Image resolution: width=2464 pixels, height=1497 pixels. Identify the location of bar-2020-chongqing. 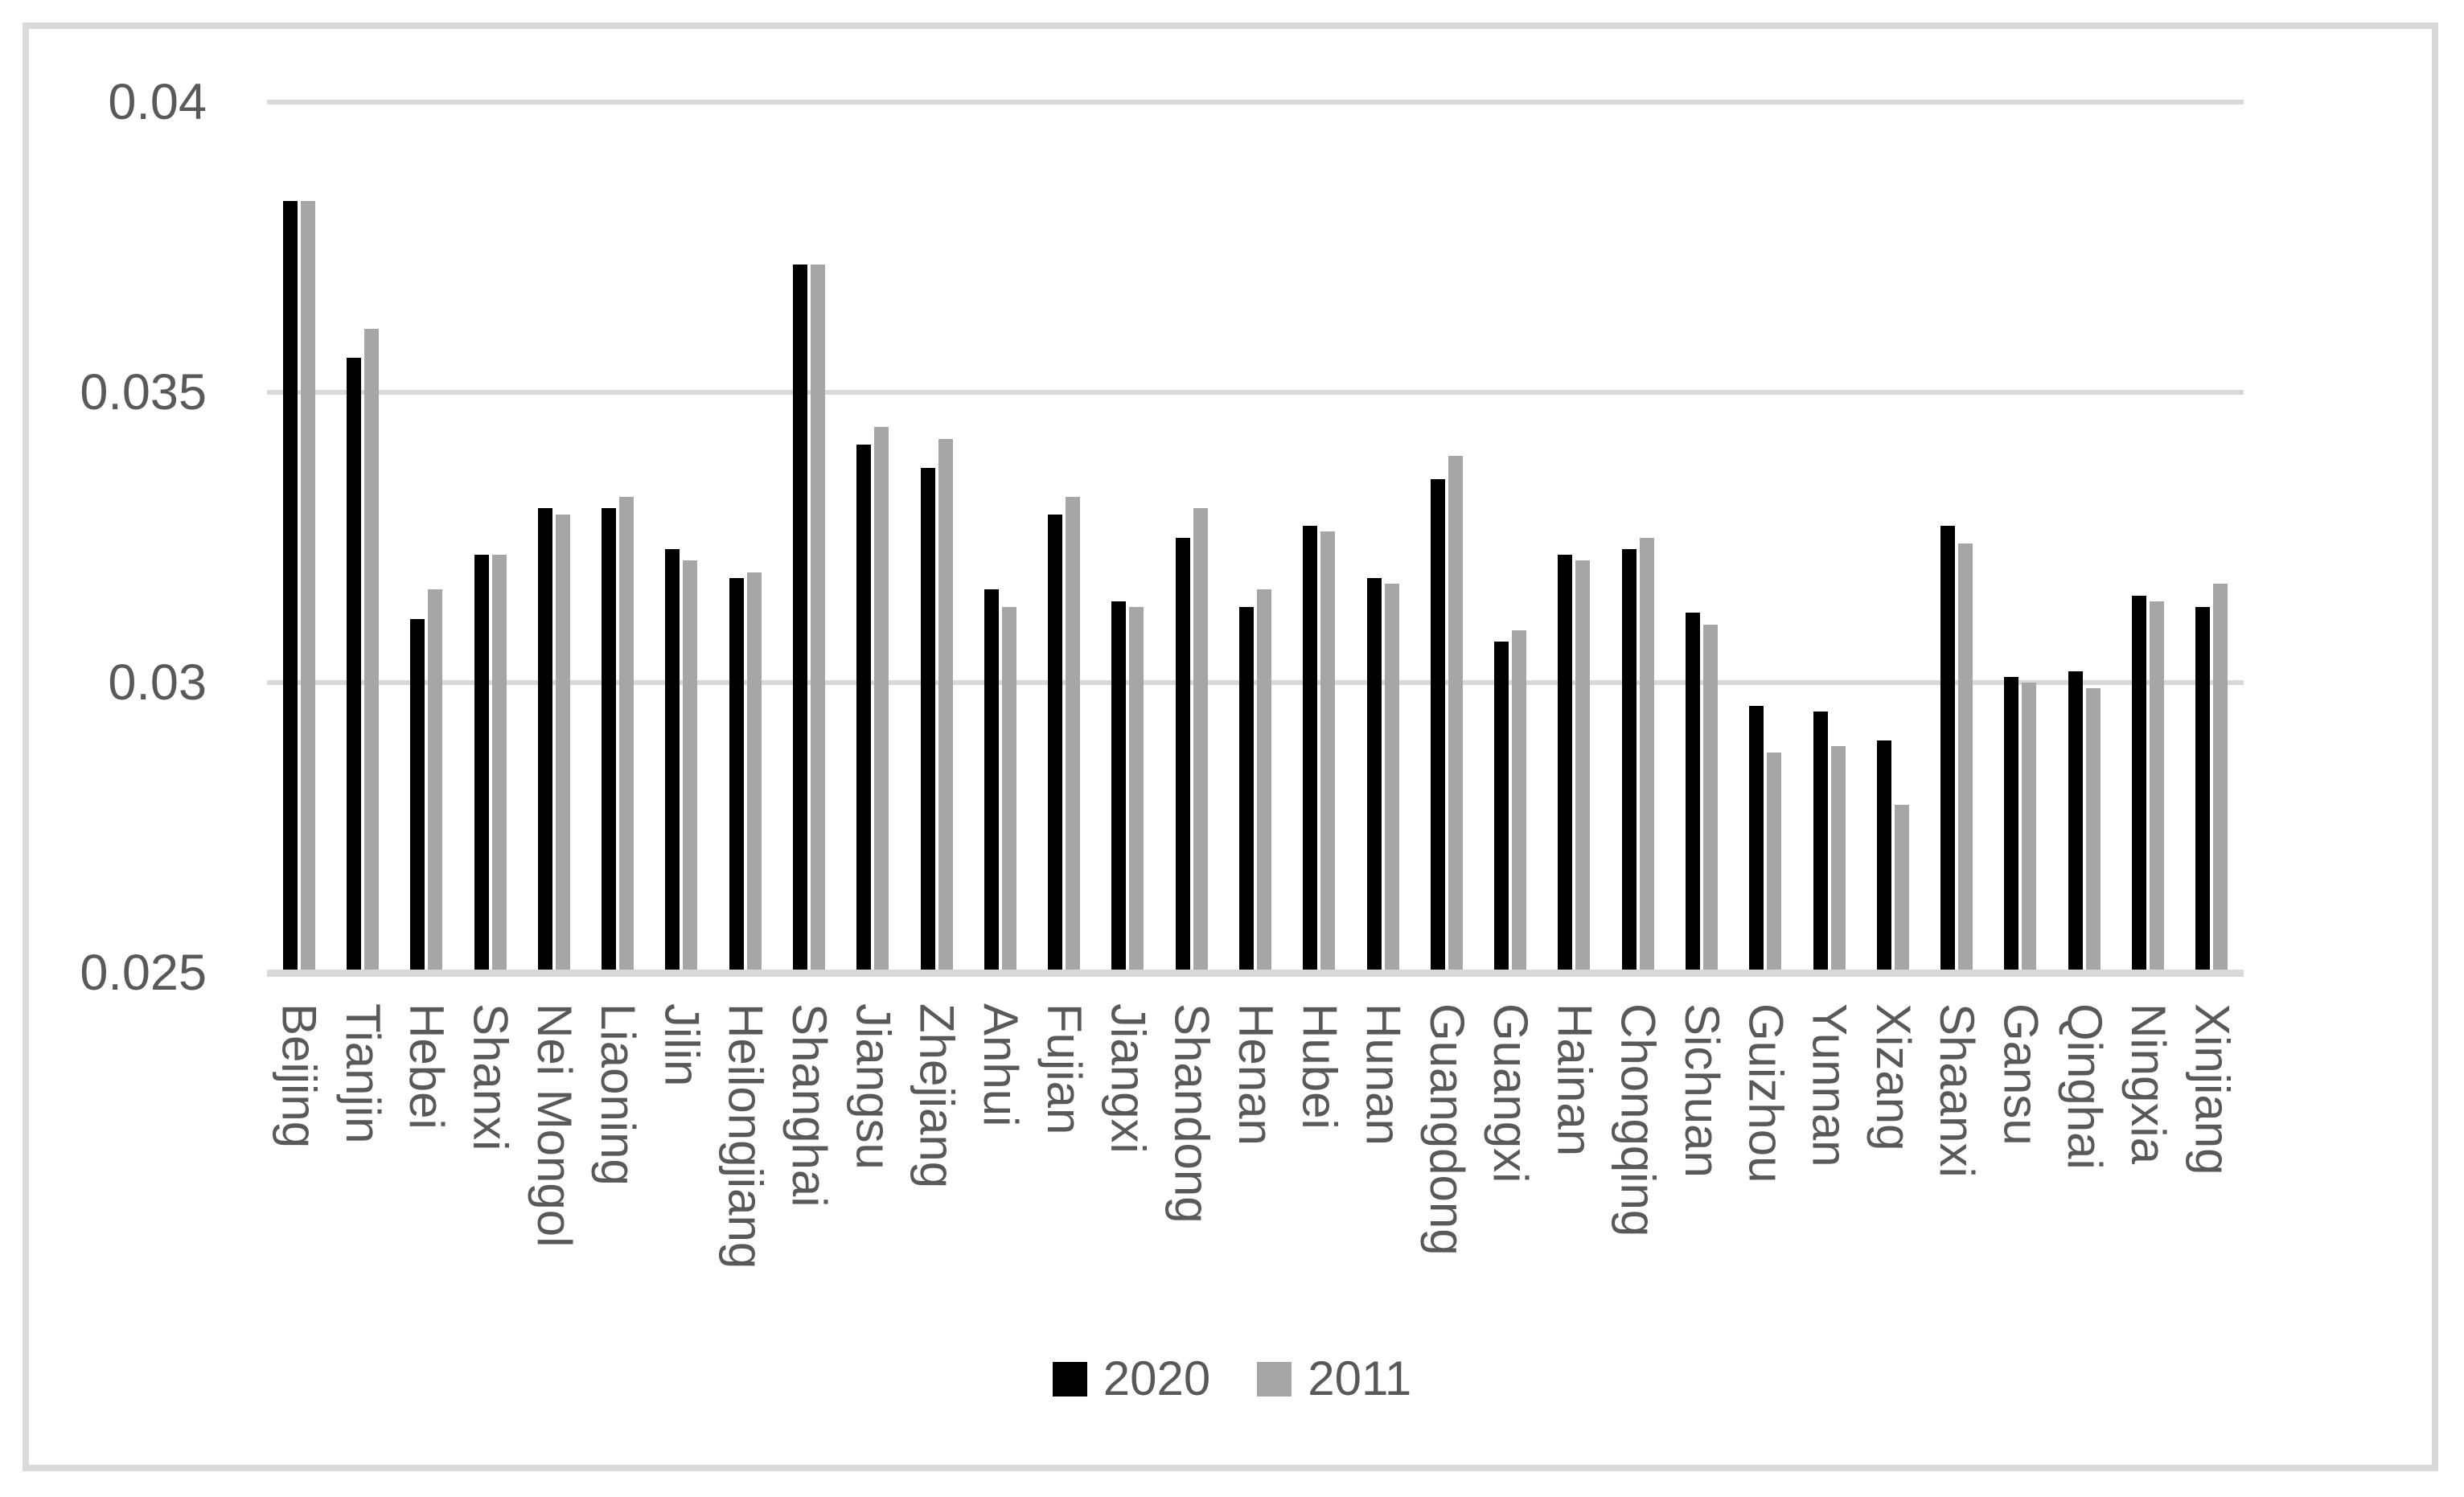
(1629, 760).